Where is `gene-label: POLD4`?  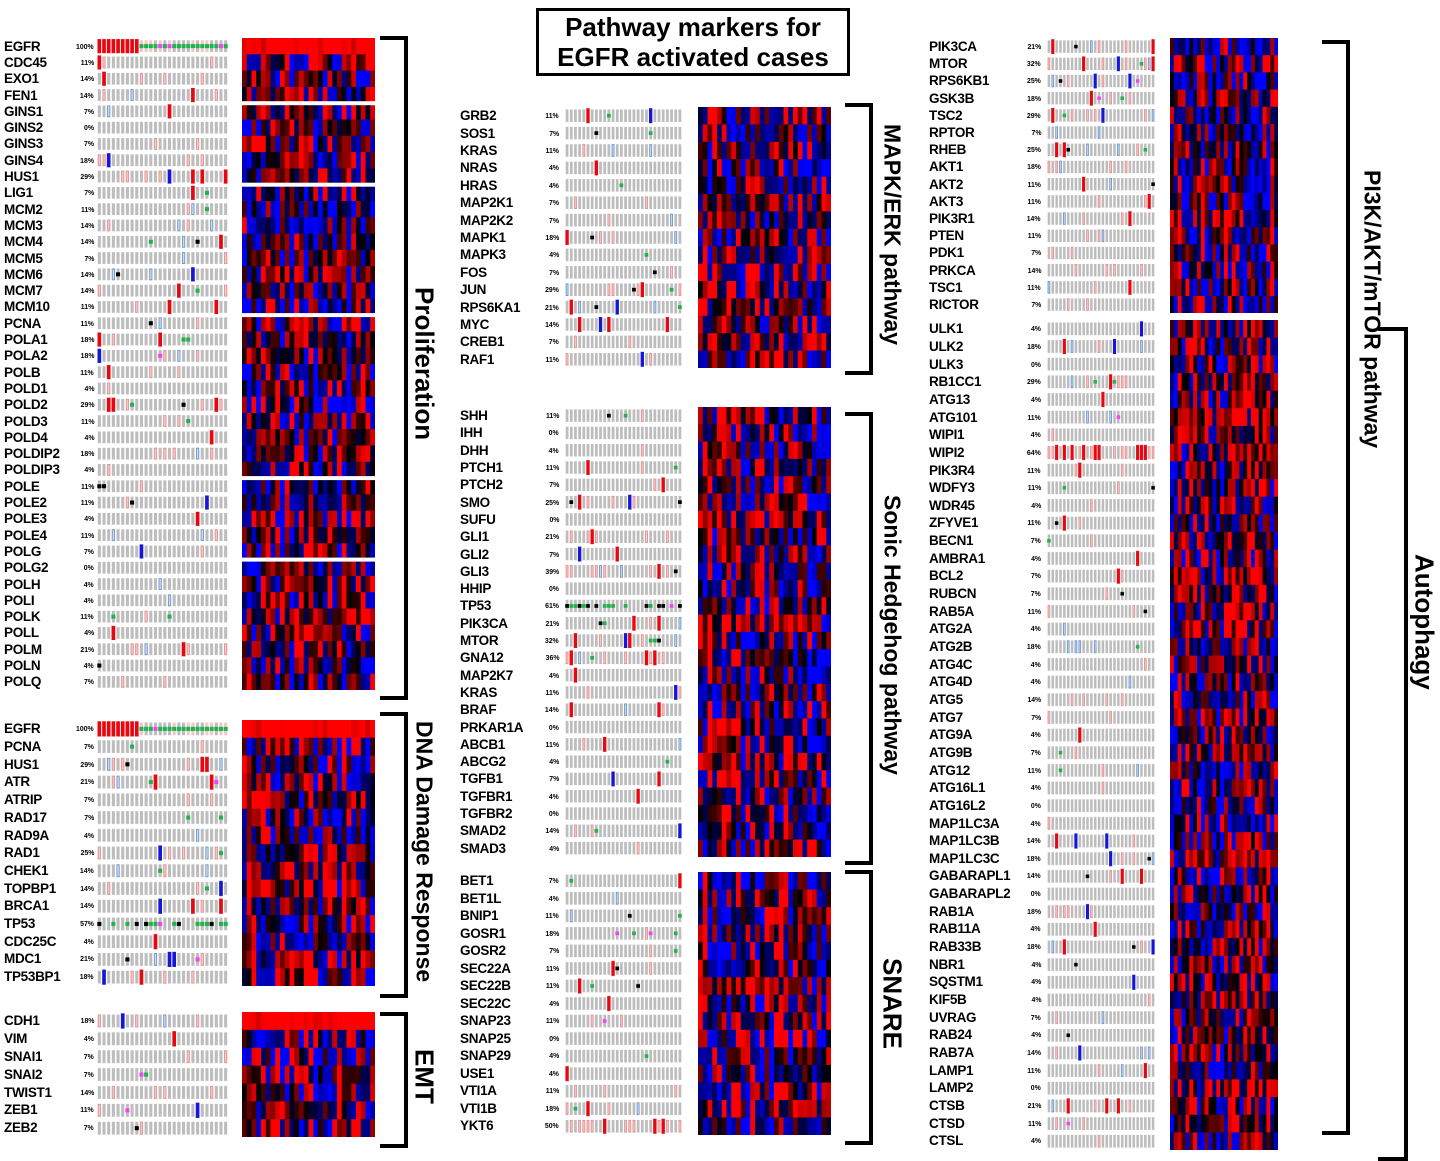
gene-label: POLD4 is located at coordinates (26, 437).